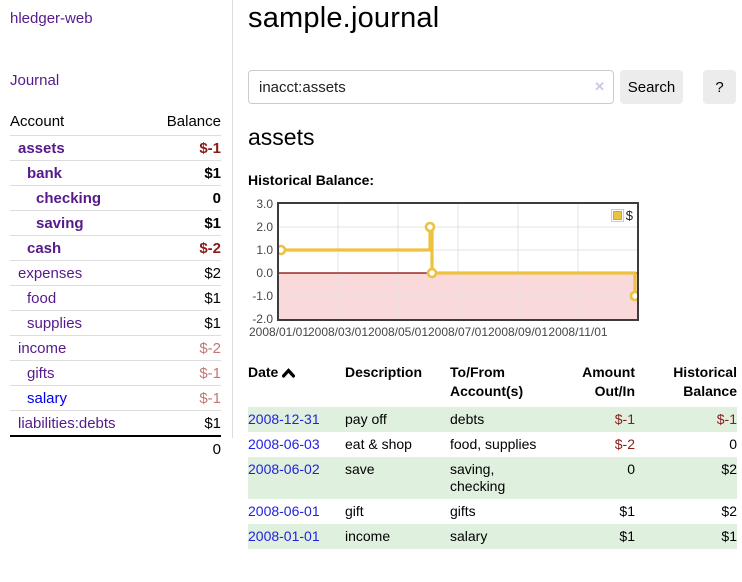 The height and width of the screenshot is (582, 742). What do you see at coordinates (60, 223) in the screenshot?
I see `account-link: saving` at bounding box center [60, 223].